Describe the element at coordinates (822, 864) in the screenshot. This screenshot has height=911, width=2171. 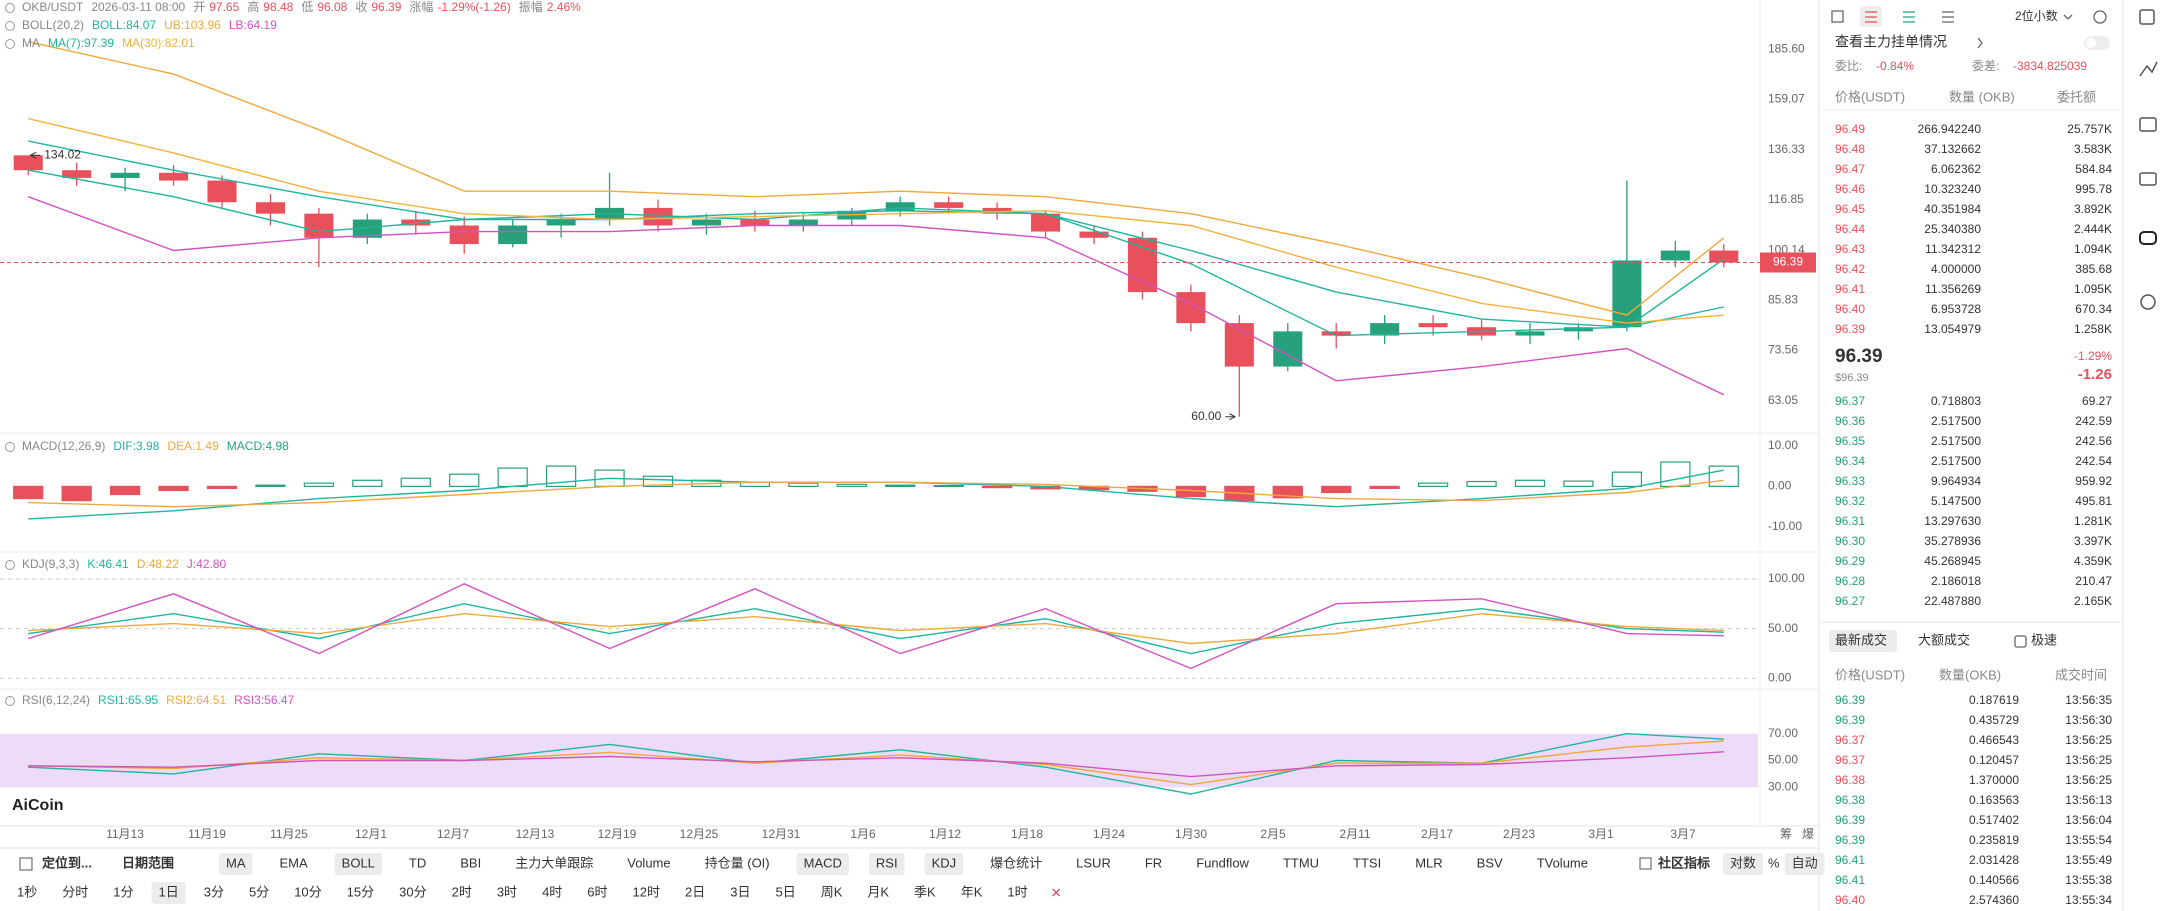
I see `toolbar-button: MACD` at that location.